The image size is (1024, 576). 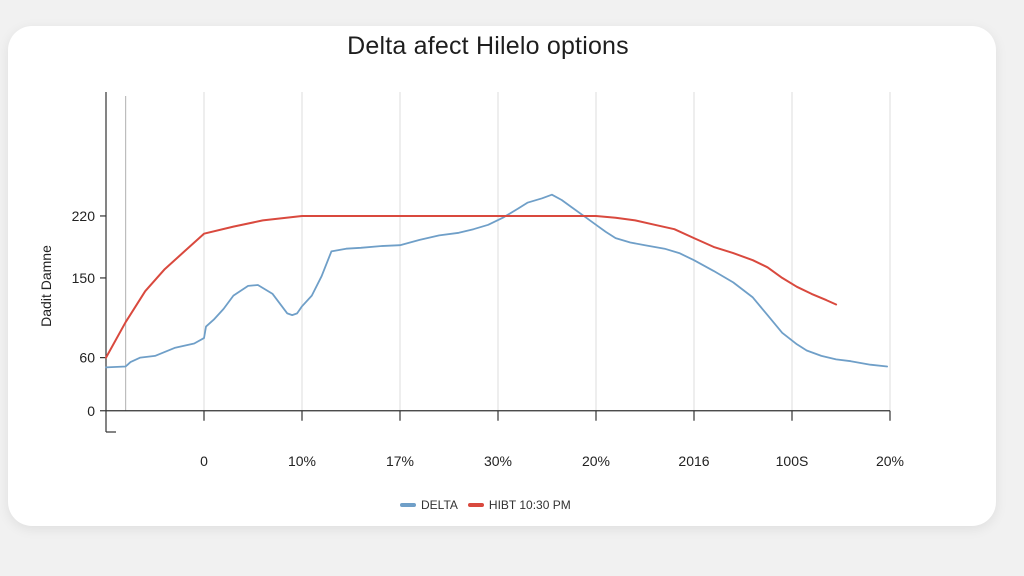 What do you see at coordinates (488, 46) in the screenshot?
I see `chart-title: Delta afect Hilelo options` at bounding box center [488, 46].